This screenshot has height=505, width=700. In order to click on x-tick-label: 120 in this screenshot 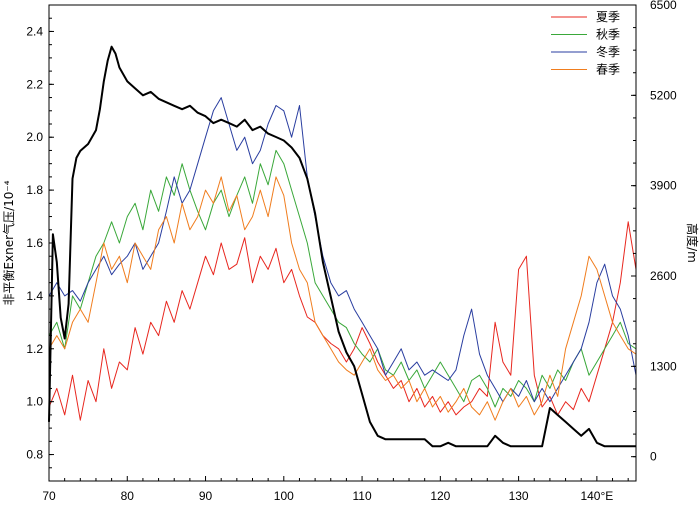, I will do `click(440, 496)`.